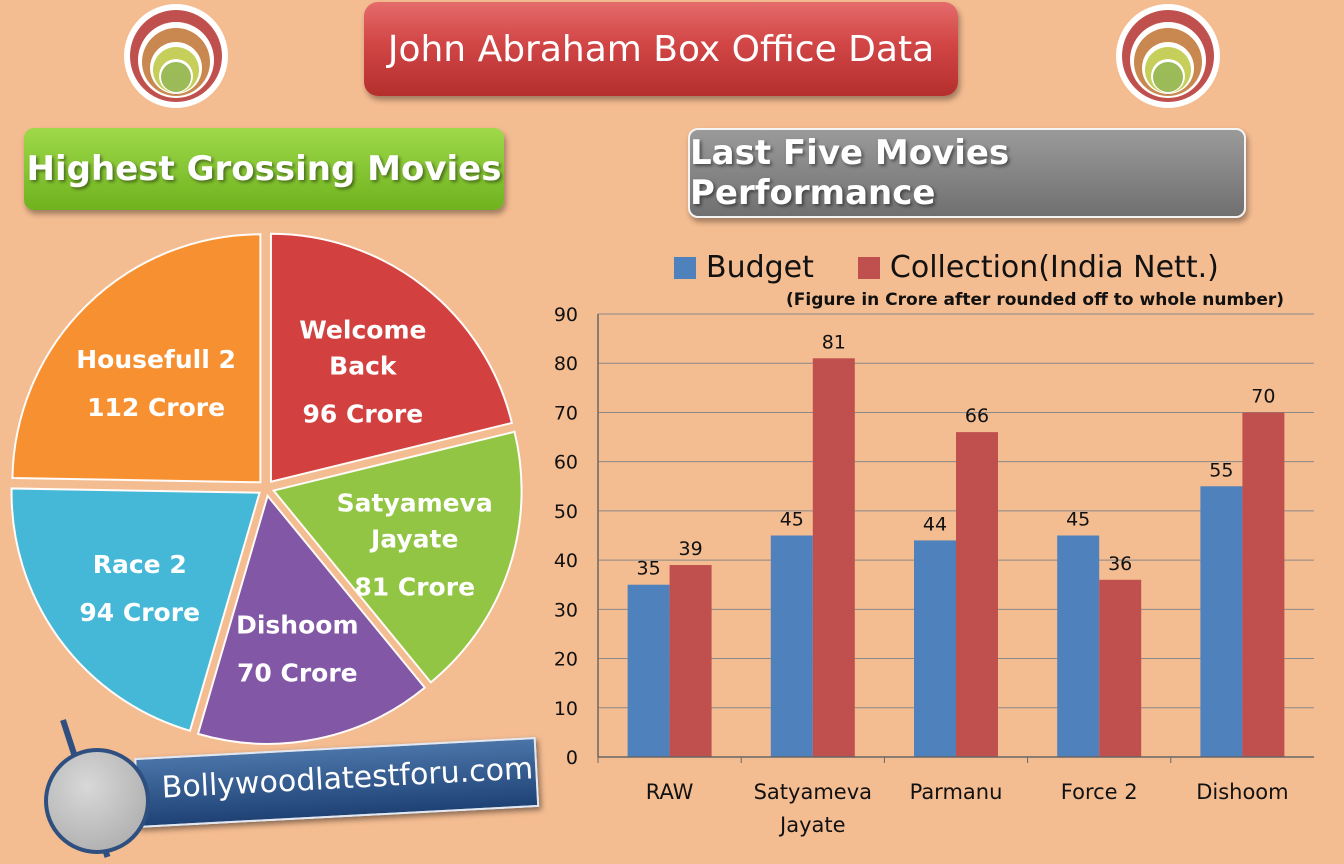 The image size is (1344, 864). Describe the element at coordinates (156, 407) in the screenshot. I see `pie-value-label: 112 Crore` at that location.